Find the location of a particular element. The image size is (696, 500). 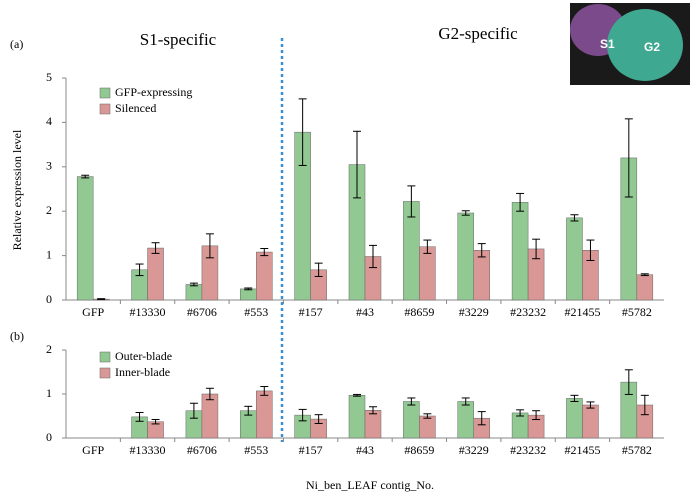

x-axis-label: Ni_ben_LEAF contig_No. is located at coordinates (370, 485).